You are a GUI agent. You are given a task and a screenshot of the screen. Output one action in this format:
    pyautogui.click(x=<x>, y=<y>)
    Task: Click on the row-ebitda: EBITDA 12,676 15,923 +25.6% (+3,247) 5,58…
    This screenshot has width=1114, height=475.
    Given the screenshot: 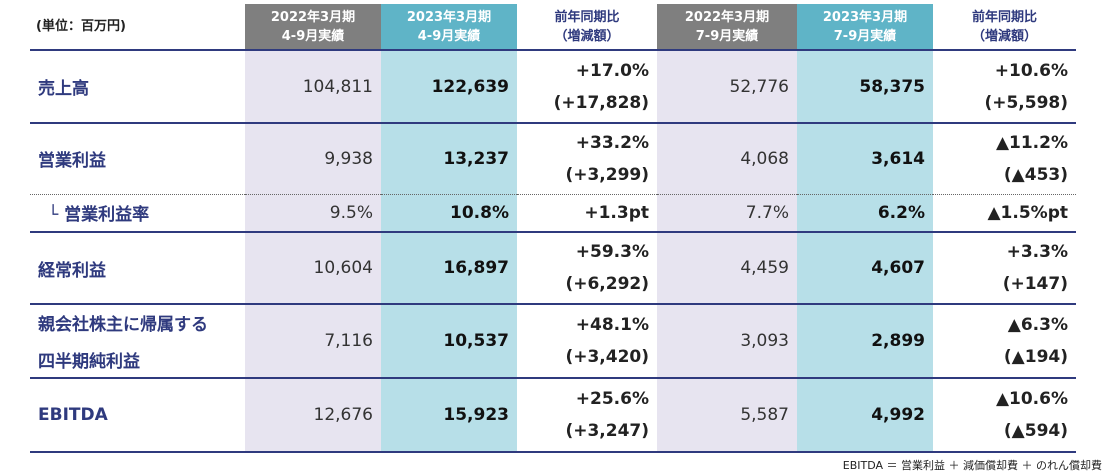 What is the action you would take?
    pyautogui.click(x=553, y=415)
    